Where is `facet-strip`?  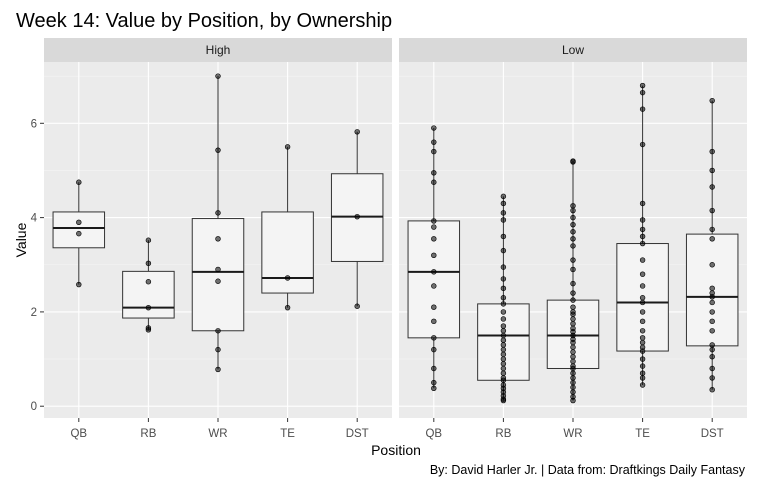 facet-strip is located at coordinates (218, 50).